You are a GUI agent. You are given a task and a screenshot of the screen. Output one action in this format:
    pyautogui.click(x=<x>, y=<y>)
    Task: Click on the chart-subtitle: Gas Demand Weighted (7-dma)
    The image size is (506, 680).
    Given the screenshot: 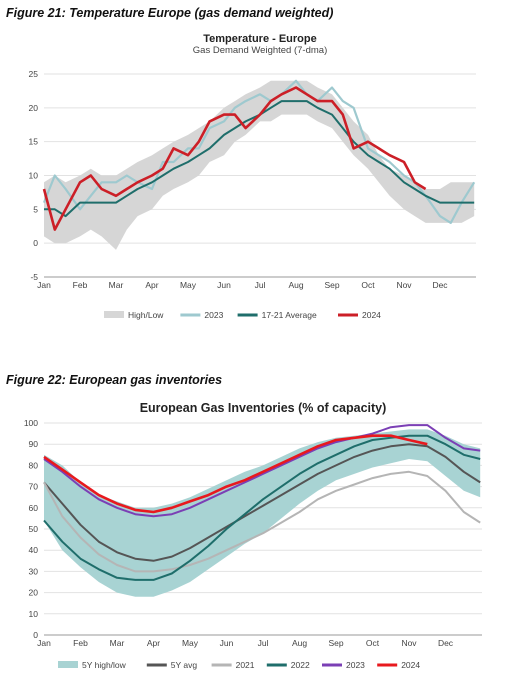 What is the action you would take?
    pyautogui.click(x=260, y=50)
    